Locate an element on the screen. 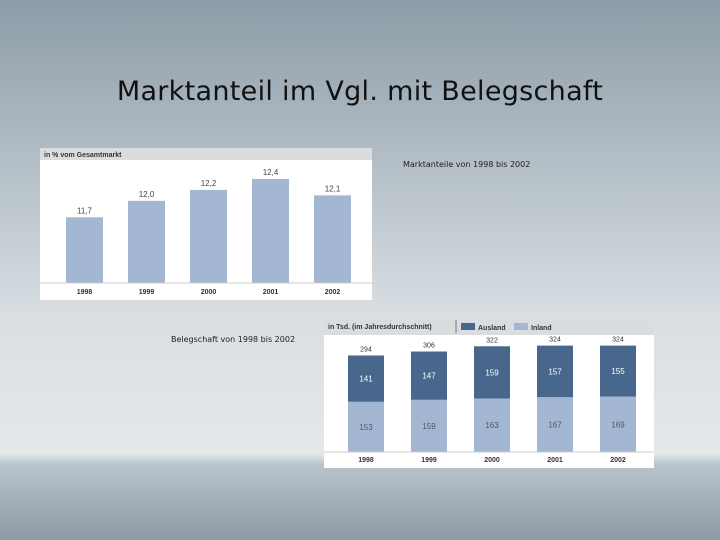  data-label: 12,2 is located at coordinates (209, 183).